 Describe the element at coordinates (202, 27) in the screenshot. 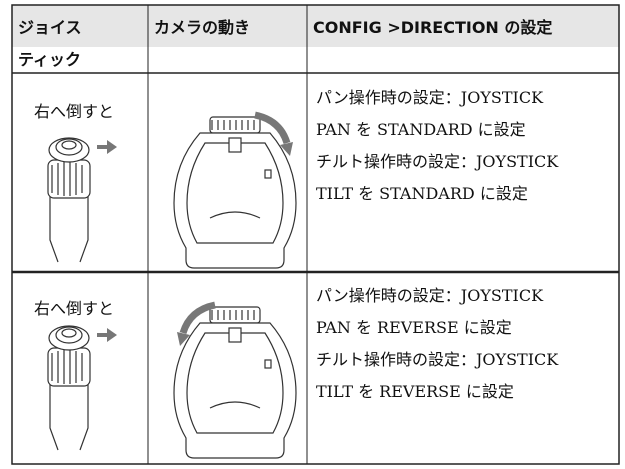

I see `header-cell: カメラの動き` at that location.